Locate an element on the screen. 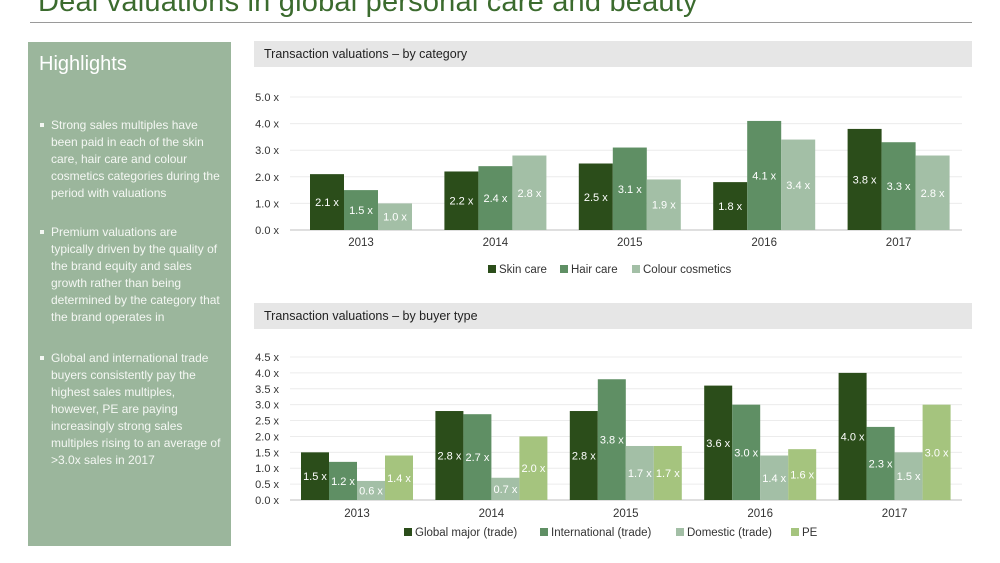 The image size is (1000, 563). cat-category-label: 2013 is located at coordinates (361, 243).